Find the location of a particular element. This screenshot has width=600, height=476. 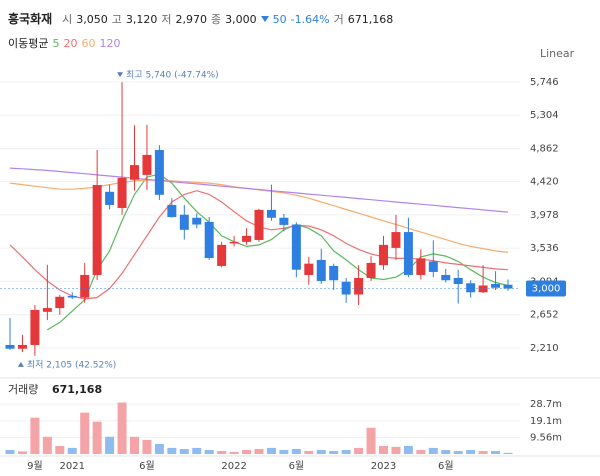

low-value: 2,970 is located at coordinates (191, 19).